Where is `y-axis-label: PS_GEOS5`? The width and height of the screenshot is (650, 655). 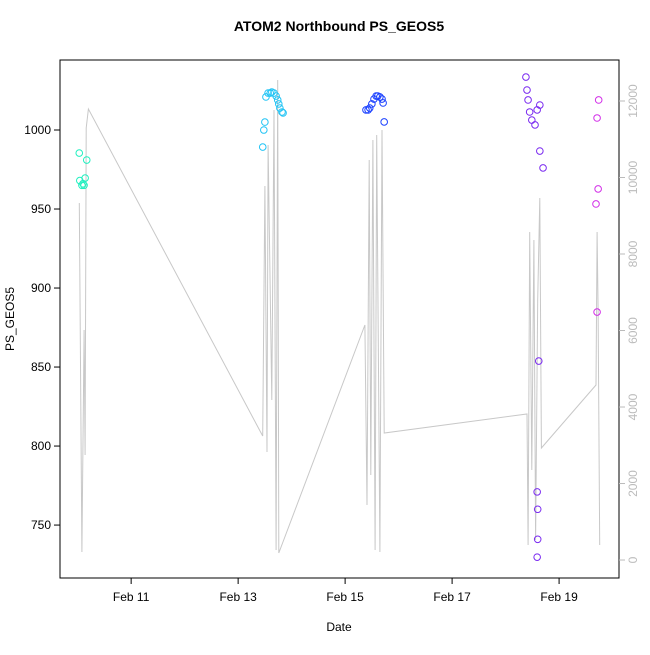 y-axis-label: PS_GEOS5 is located at coordinates (10, 319).